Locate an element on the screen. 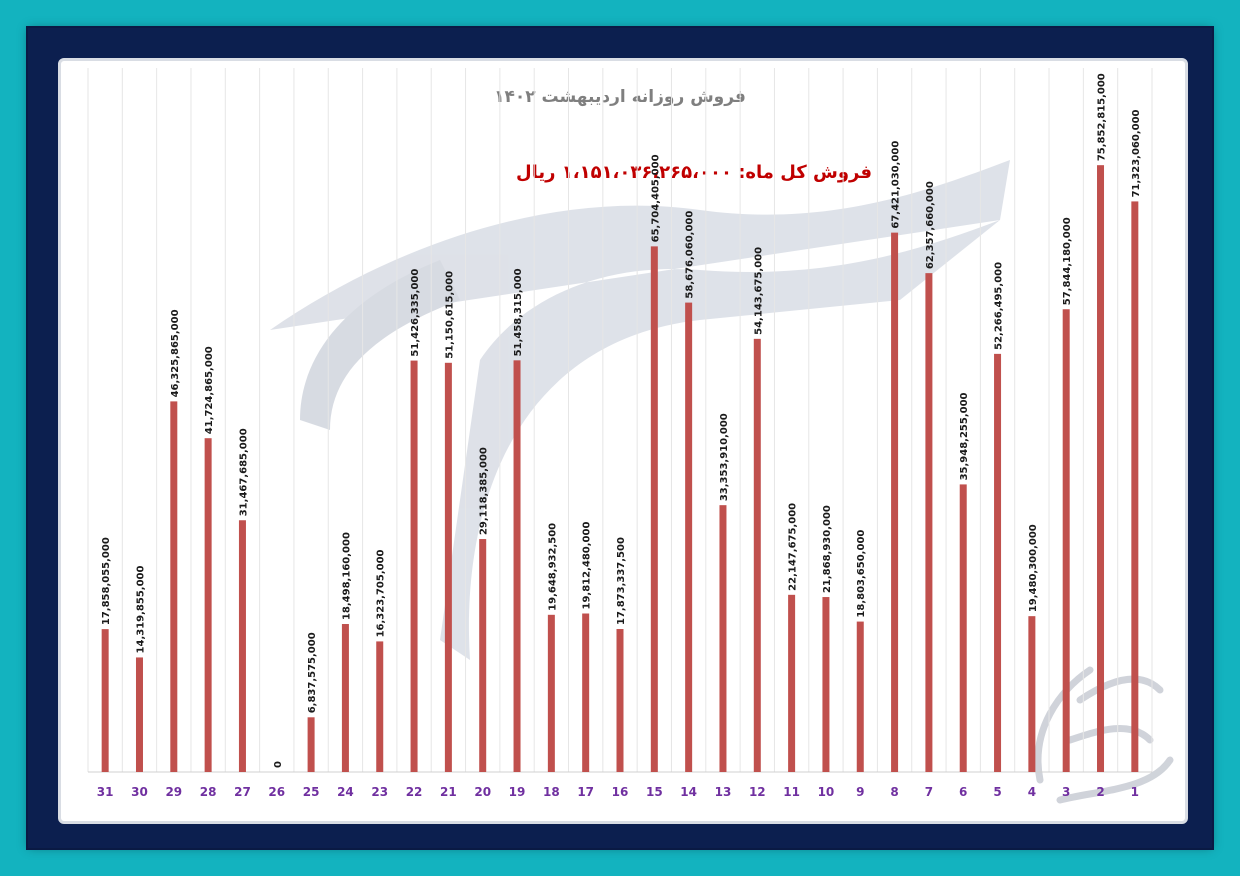 The width and height of the screenshot is (1240, 876). x-tick-day-4: 4 is located at coordinates (1032, 792).